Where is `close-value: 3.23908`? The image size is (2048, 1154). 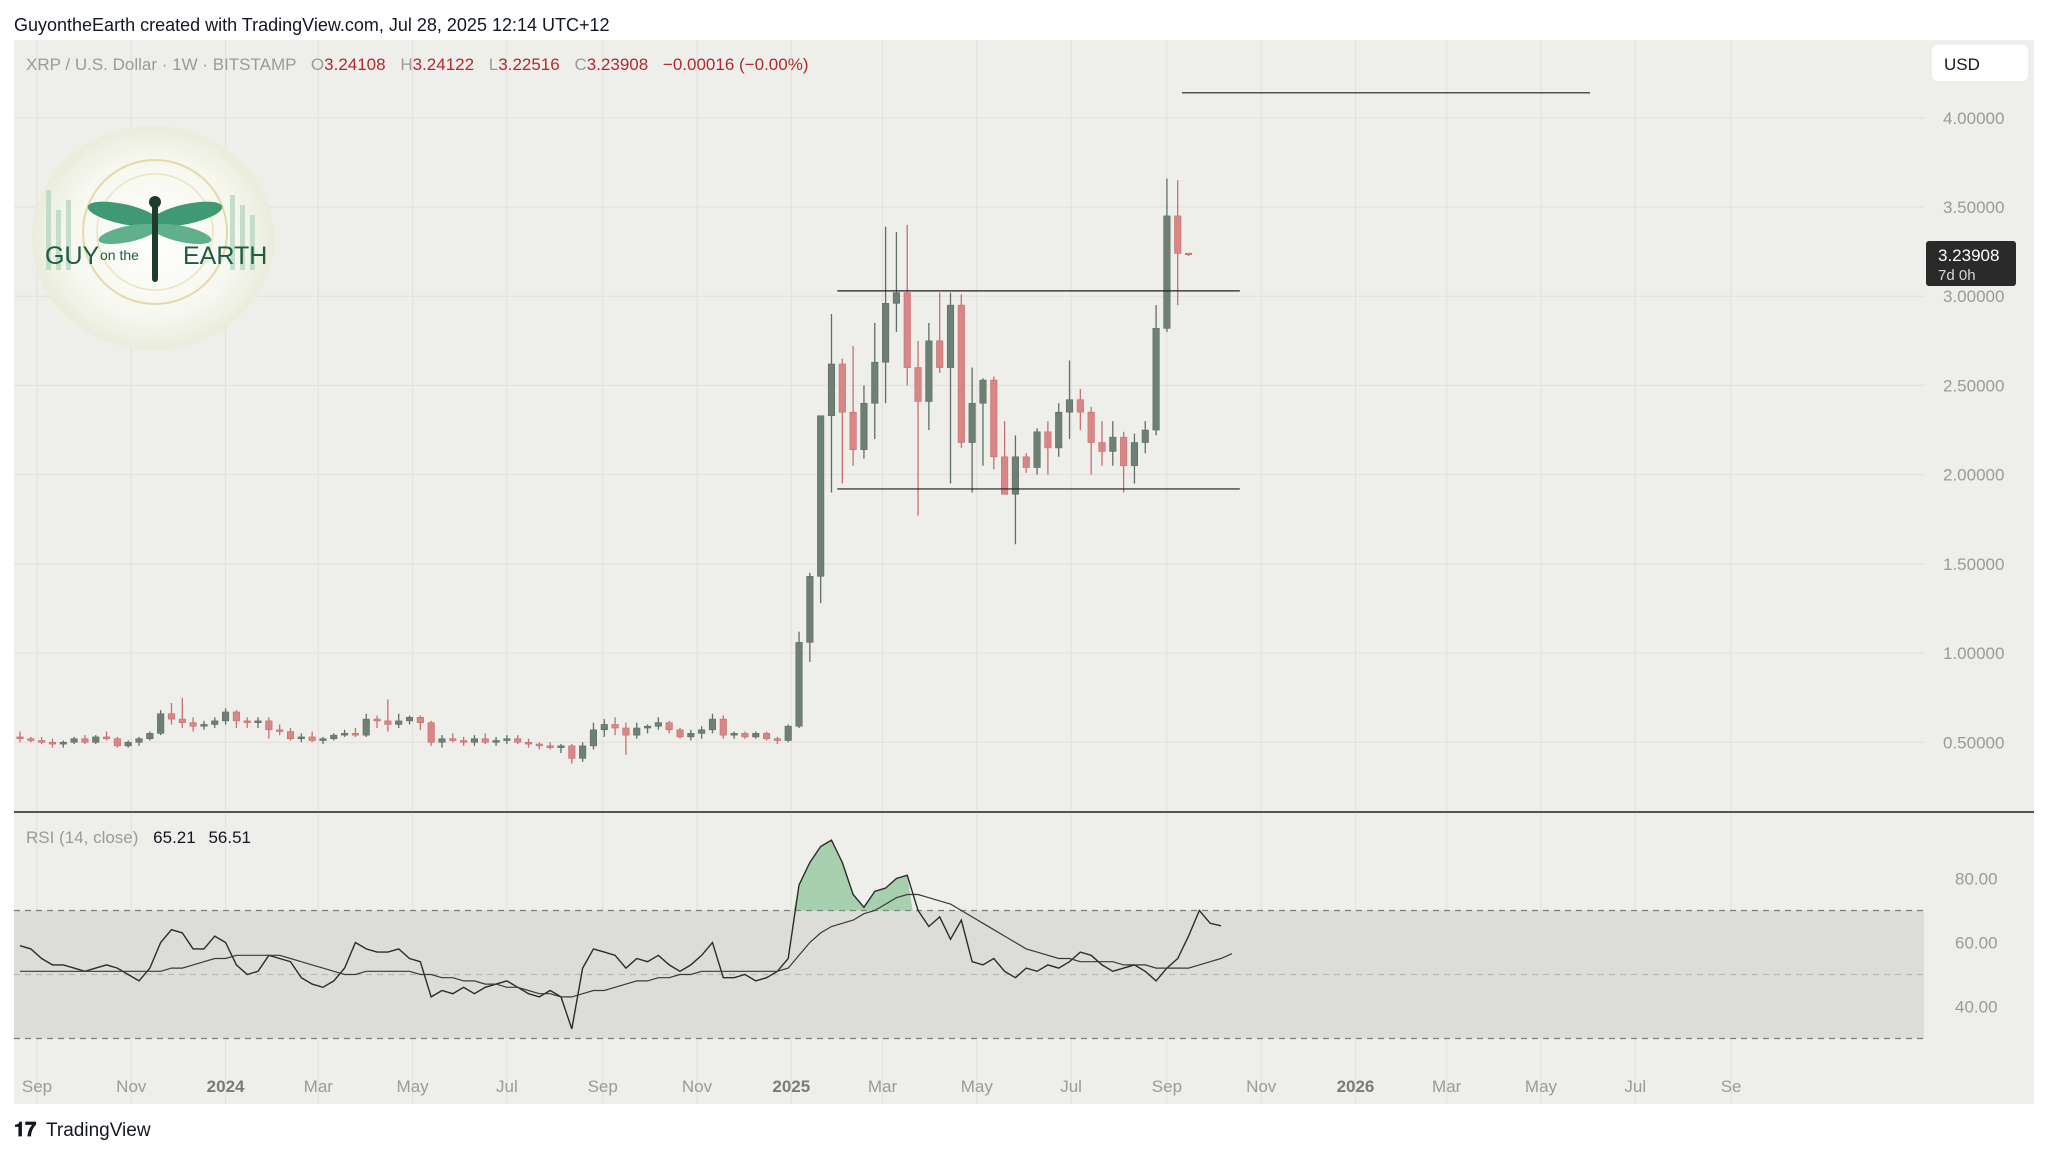 close-value: 3.23908 is located at coordinates (617, 64).